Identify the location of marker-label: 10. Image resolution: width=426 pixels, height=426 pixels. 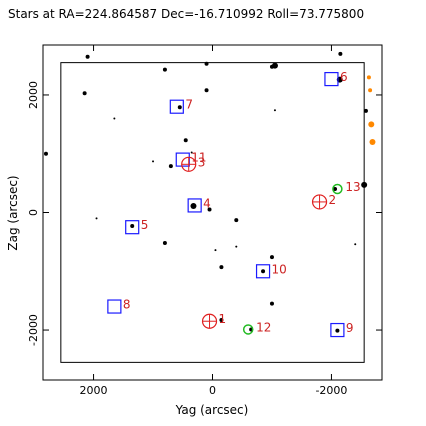
(279, 269).